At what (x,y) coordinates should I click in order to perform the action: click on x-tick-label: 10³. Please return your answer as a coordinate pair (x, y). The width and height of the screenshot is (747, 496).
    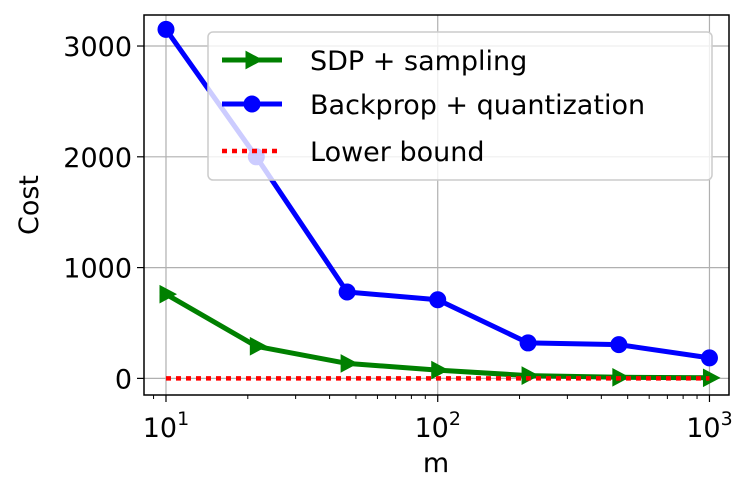
    Looking at the image, I should click on (709, 426).